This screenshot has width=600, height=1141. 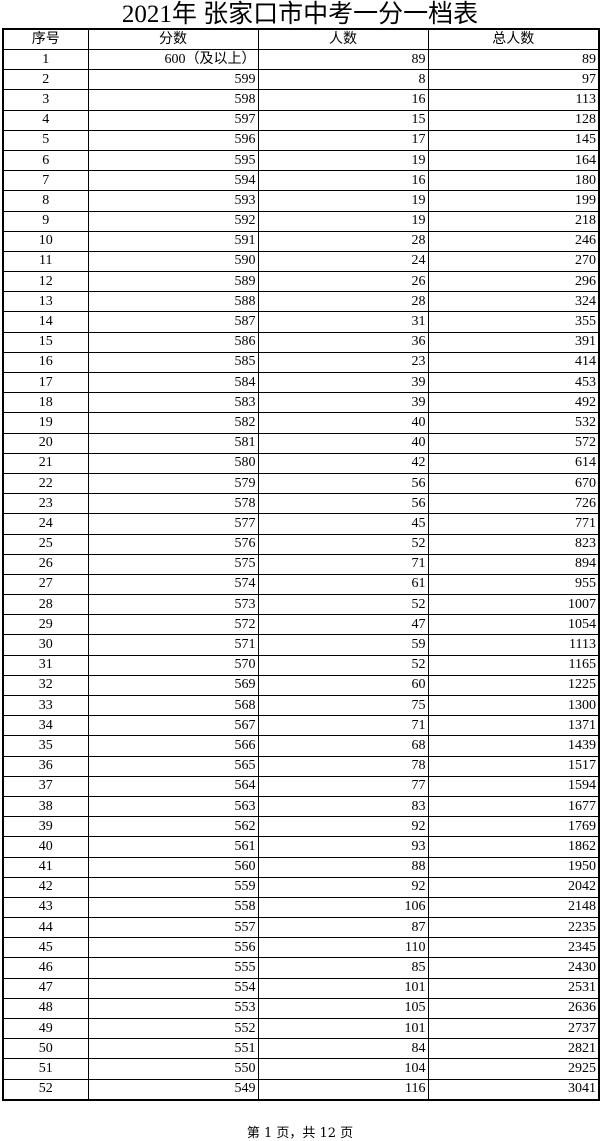 I want to click on table-row: 48 553 105 2636, so click(x=301, y=1008).